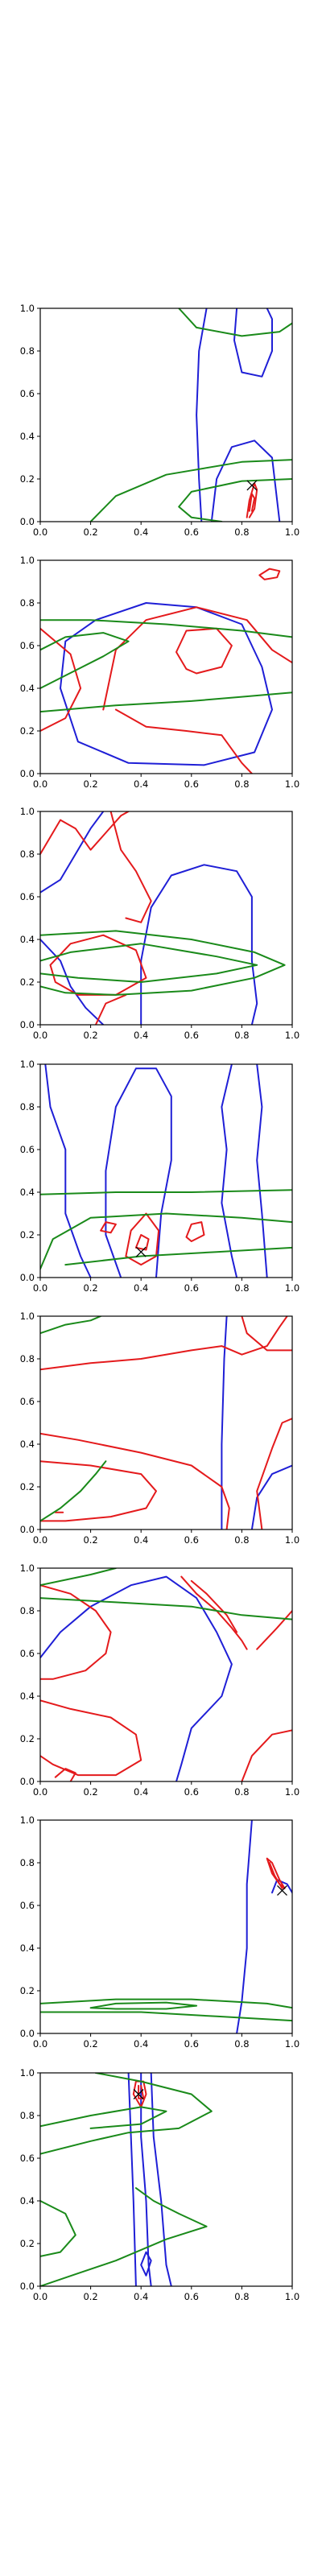 This screenshot has width=322, height=2576. I want to click on subplot-1: 0.0 0.2 0.4 0.6 0.8 1.0 0.0 0.2 0.4 0.6 0.8 1.0, so click(159, 421).